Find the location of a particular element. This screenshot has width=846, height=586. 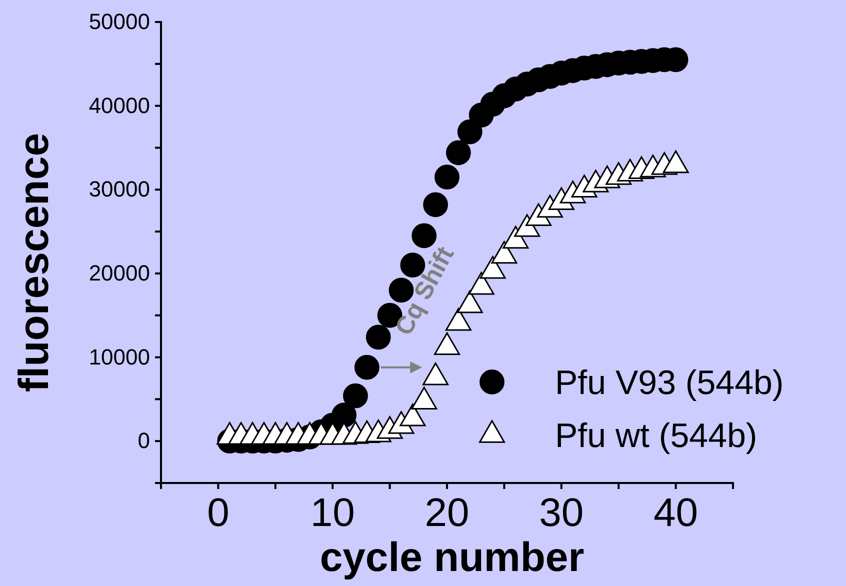

x-axis-title: cycle number is located at coordinates (452, 557).